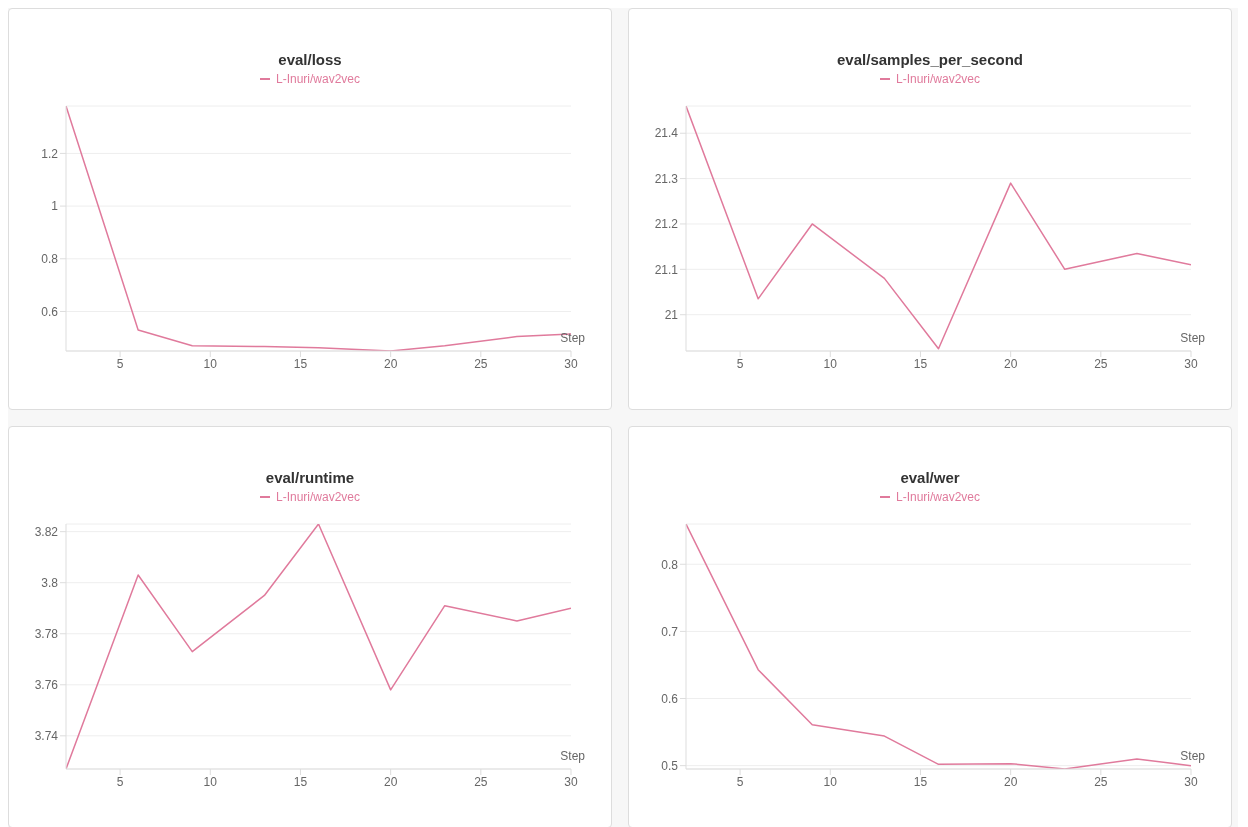 The height and width of the screenshot is (827, 1248). What do you see at coordinates (666, 133) in the screenshot?
I see `y-tick-label: 21.4` at bounding box center [666, 133].